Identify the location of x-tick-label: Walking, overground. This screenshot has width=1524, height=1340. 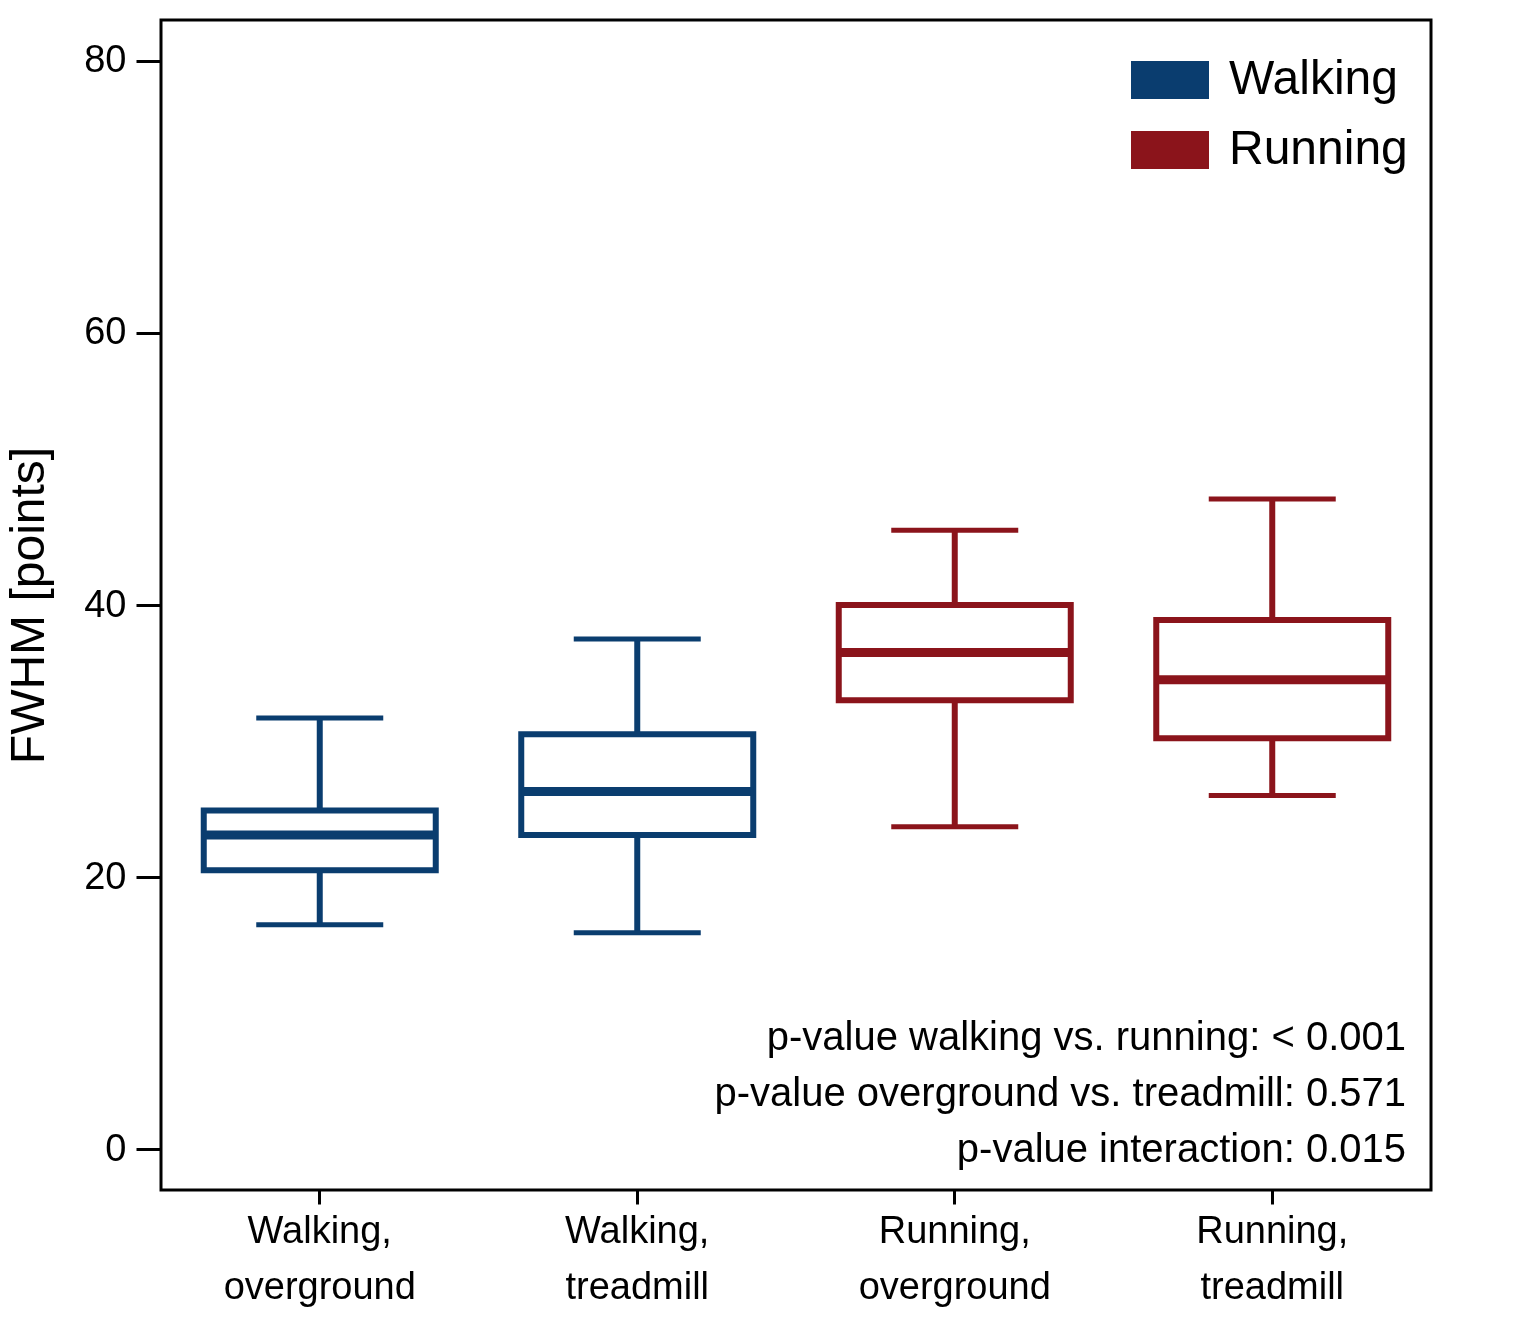
(319, 1257).